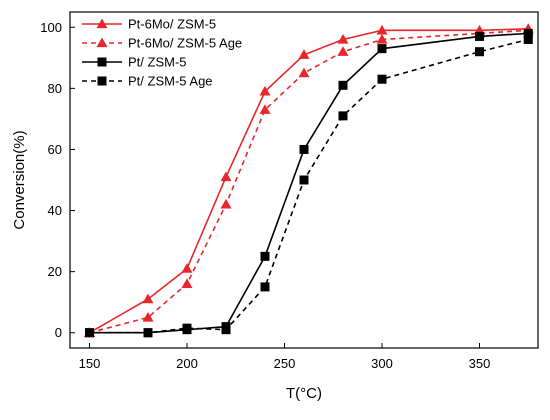  I want to click on y-axis: 0 20 40 60 80 100, so click(57, 180).